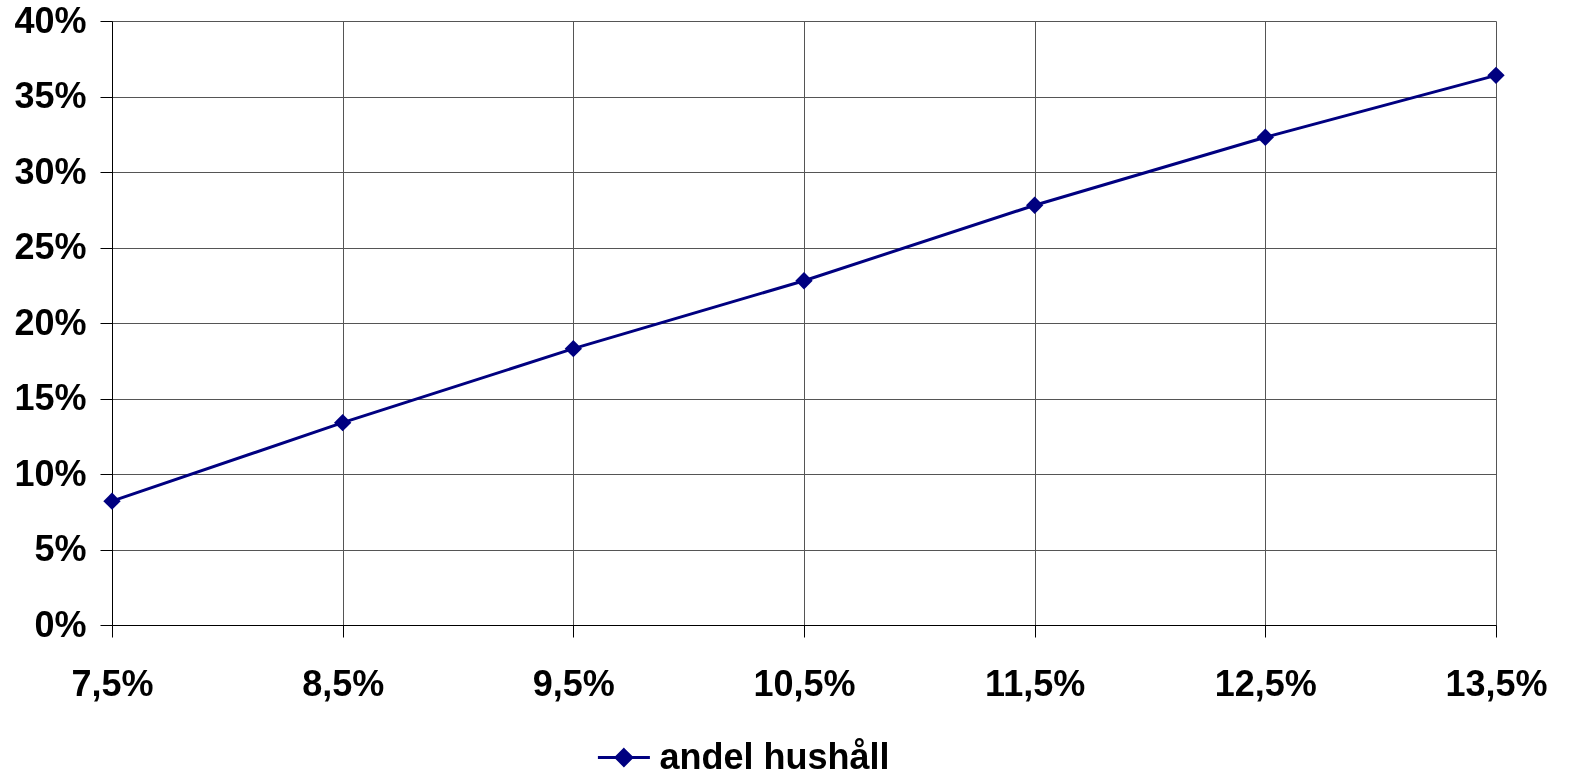 The width and height of the screenshot is (1577, 771). Describe the element at coordinates (1265, 683) in the screenshot. I see `x-tick-label: 12,5%` at that location.